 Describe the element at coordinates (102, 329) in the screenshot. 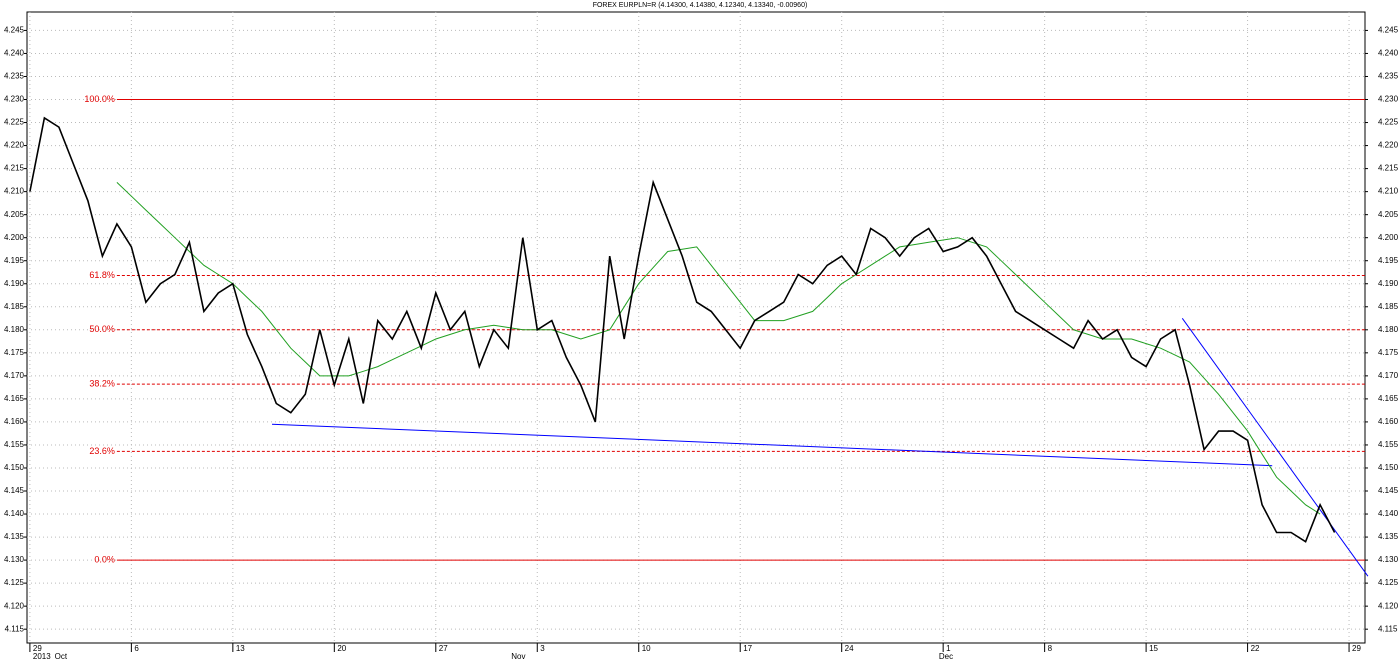

I see `fib-label: 50.0%` at that location.